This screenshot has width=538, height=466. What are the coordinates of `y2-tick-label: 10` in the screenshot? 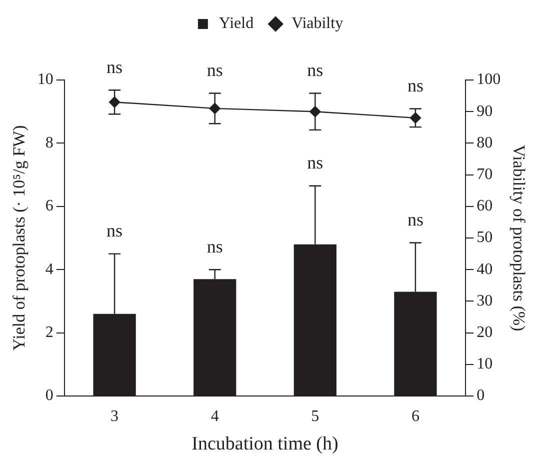 It's located at (484, 364).